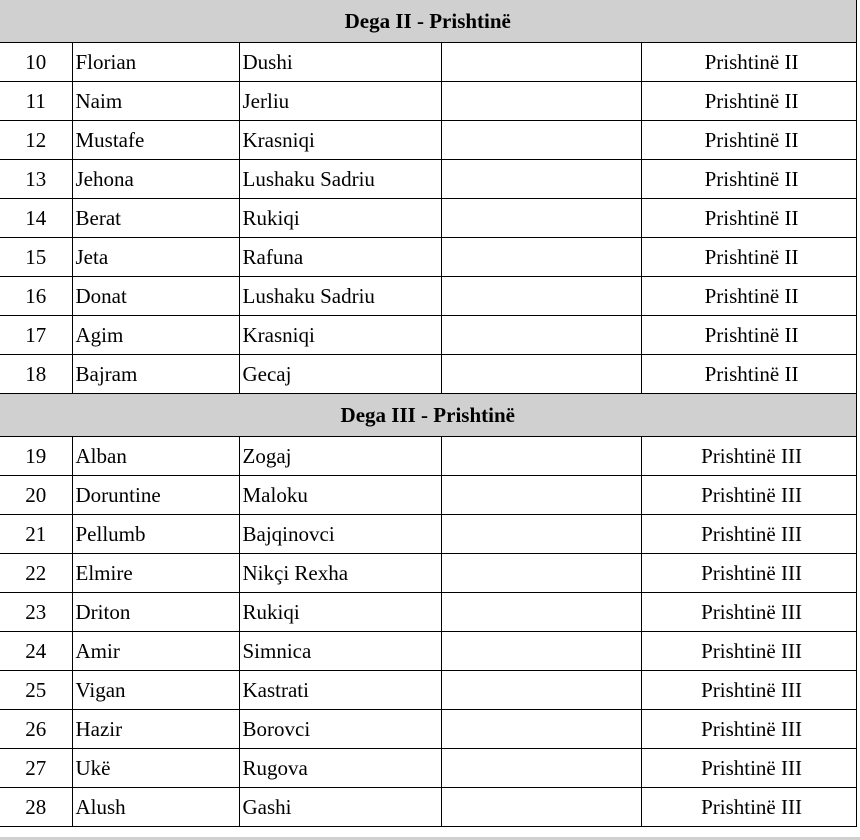  I want to click on table-row: 25 Vigan Kastrati Prishtinë III, so click(428, 690).